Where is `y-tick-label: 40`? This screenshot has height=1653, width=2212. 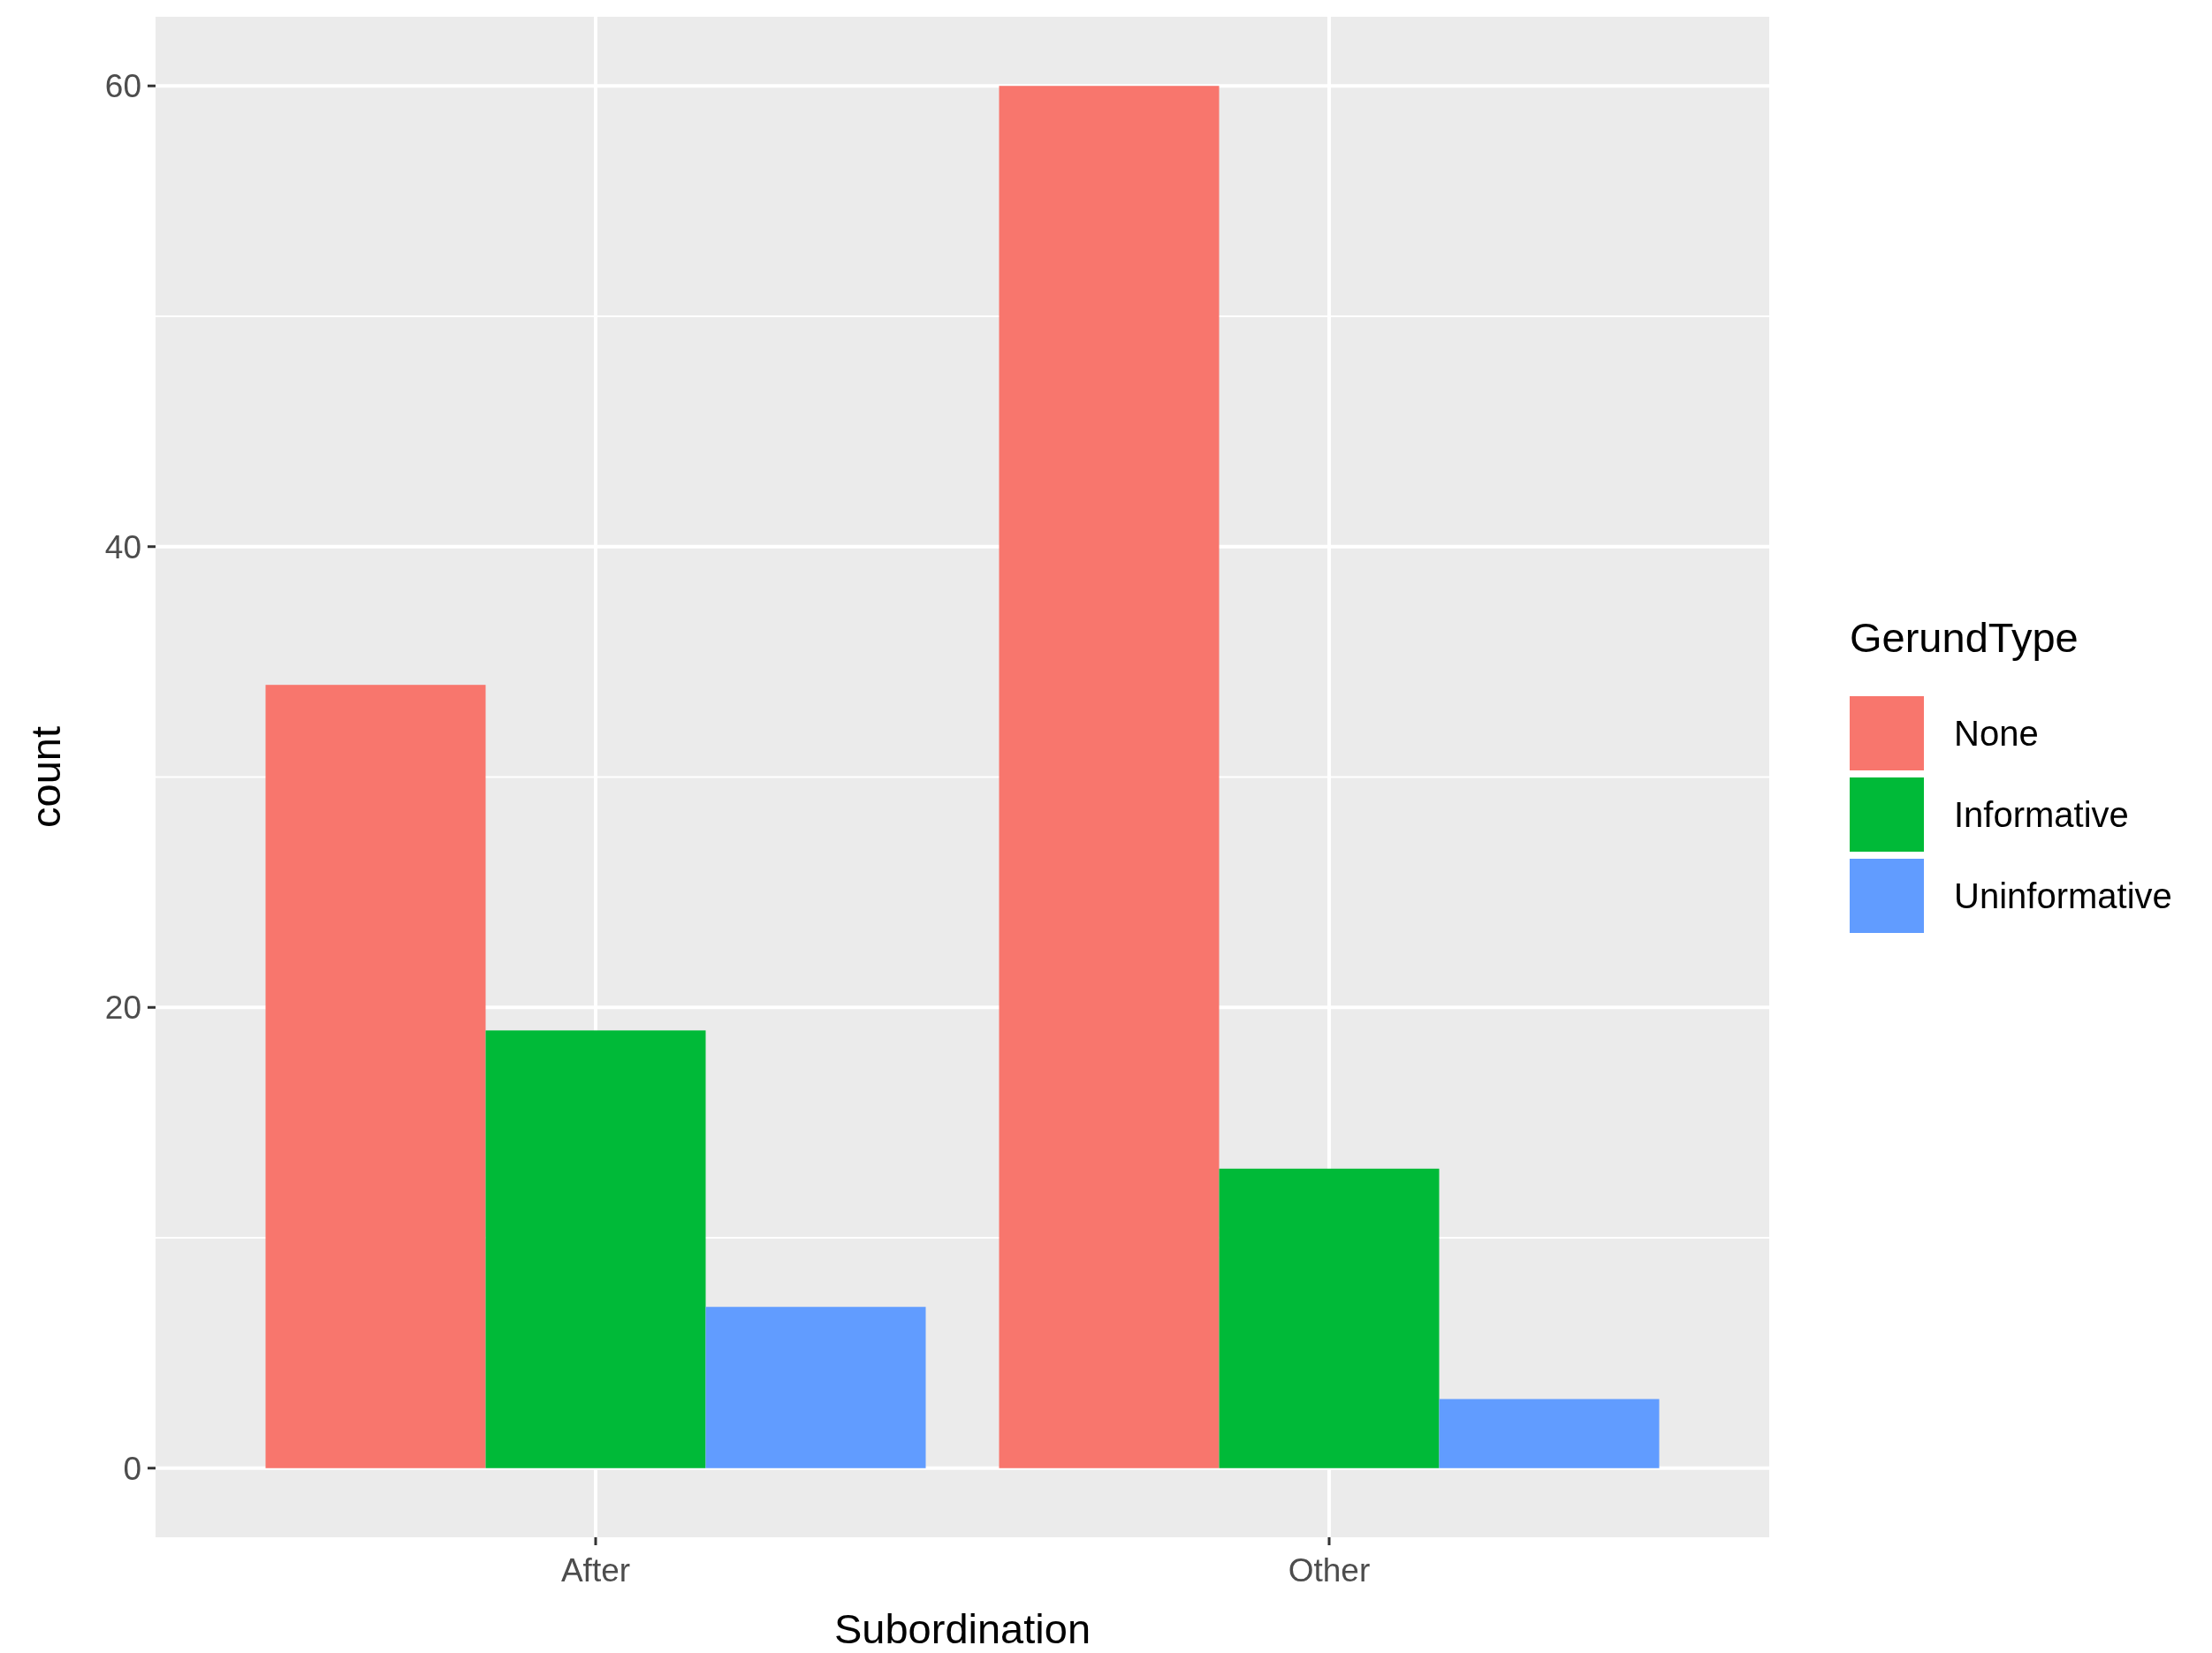 y-tick-label: 40 is located at coordinates (123, 546).